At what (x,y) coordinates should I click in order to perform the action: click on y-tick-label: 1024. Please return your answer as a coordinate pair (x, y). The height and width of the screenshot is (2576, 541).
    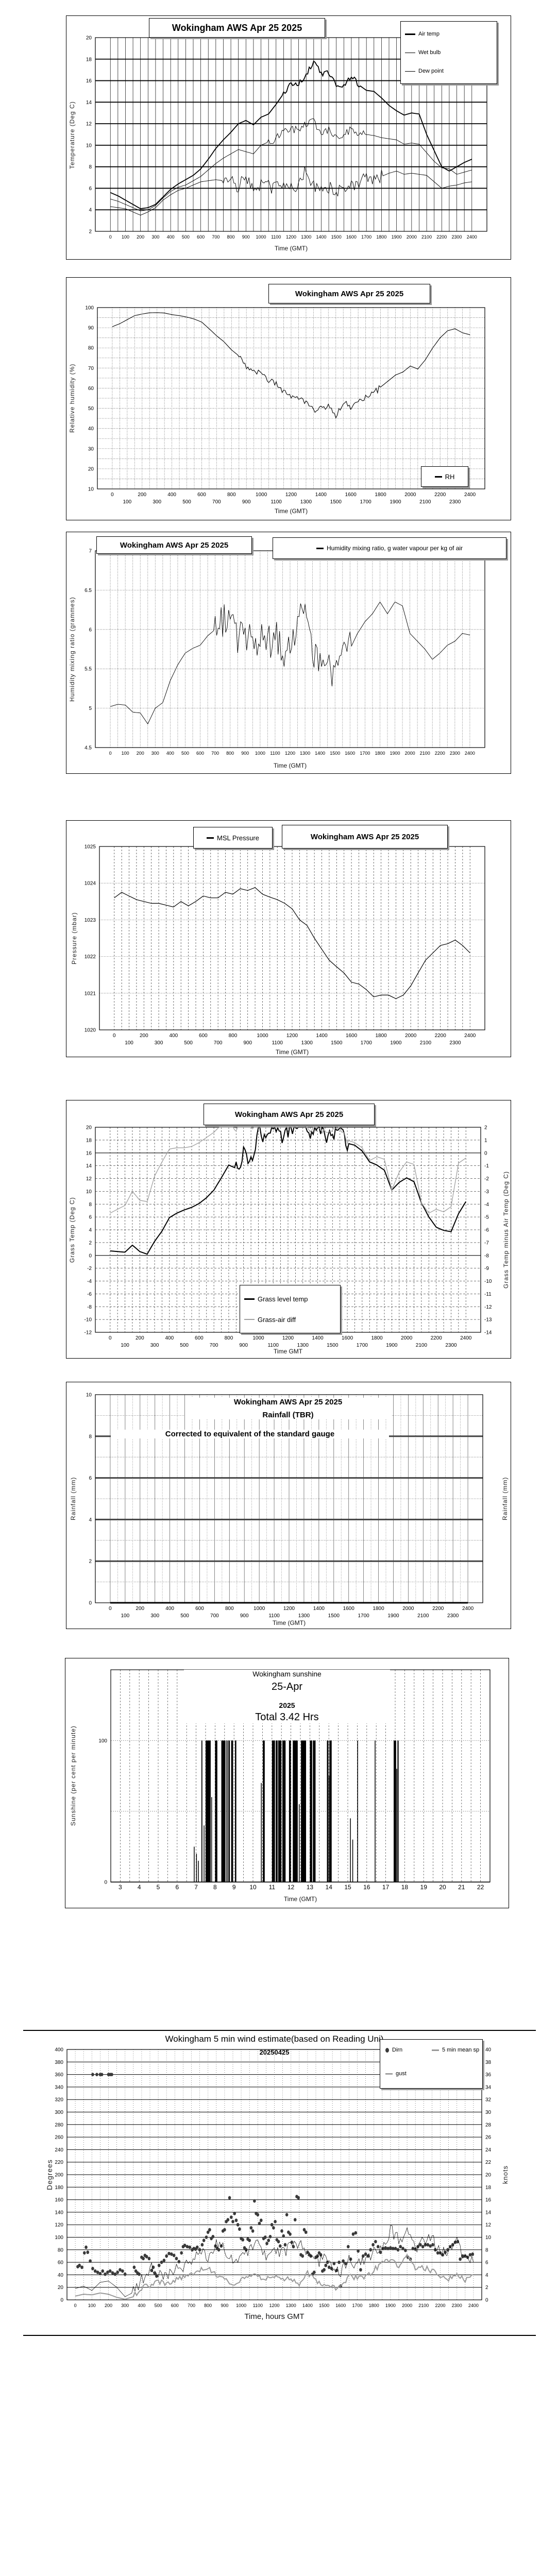
    Looking at the image, I should click on (90, 884).